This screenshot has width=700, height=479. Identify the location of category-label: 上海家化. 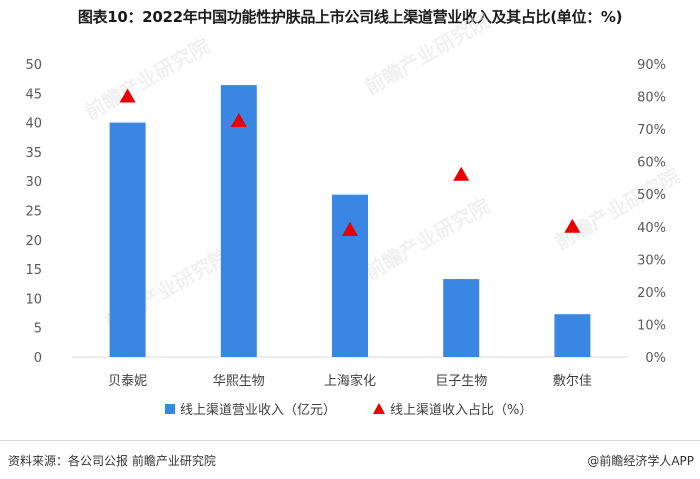
(350, 381).